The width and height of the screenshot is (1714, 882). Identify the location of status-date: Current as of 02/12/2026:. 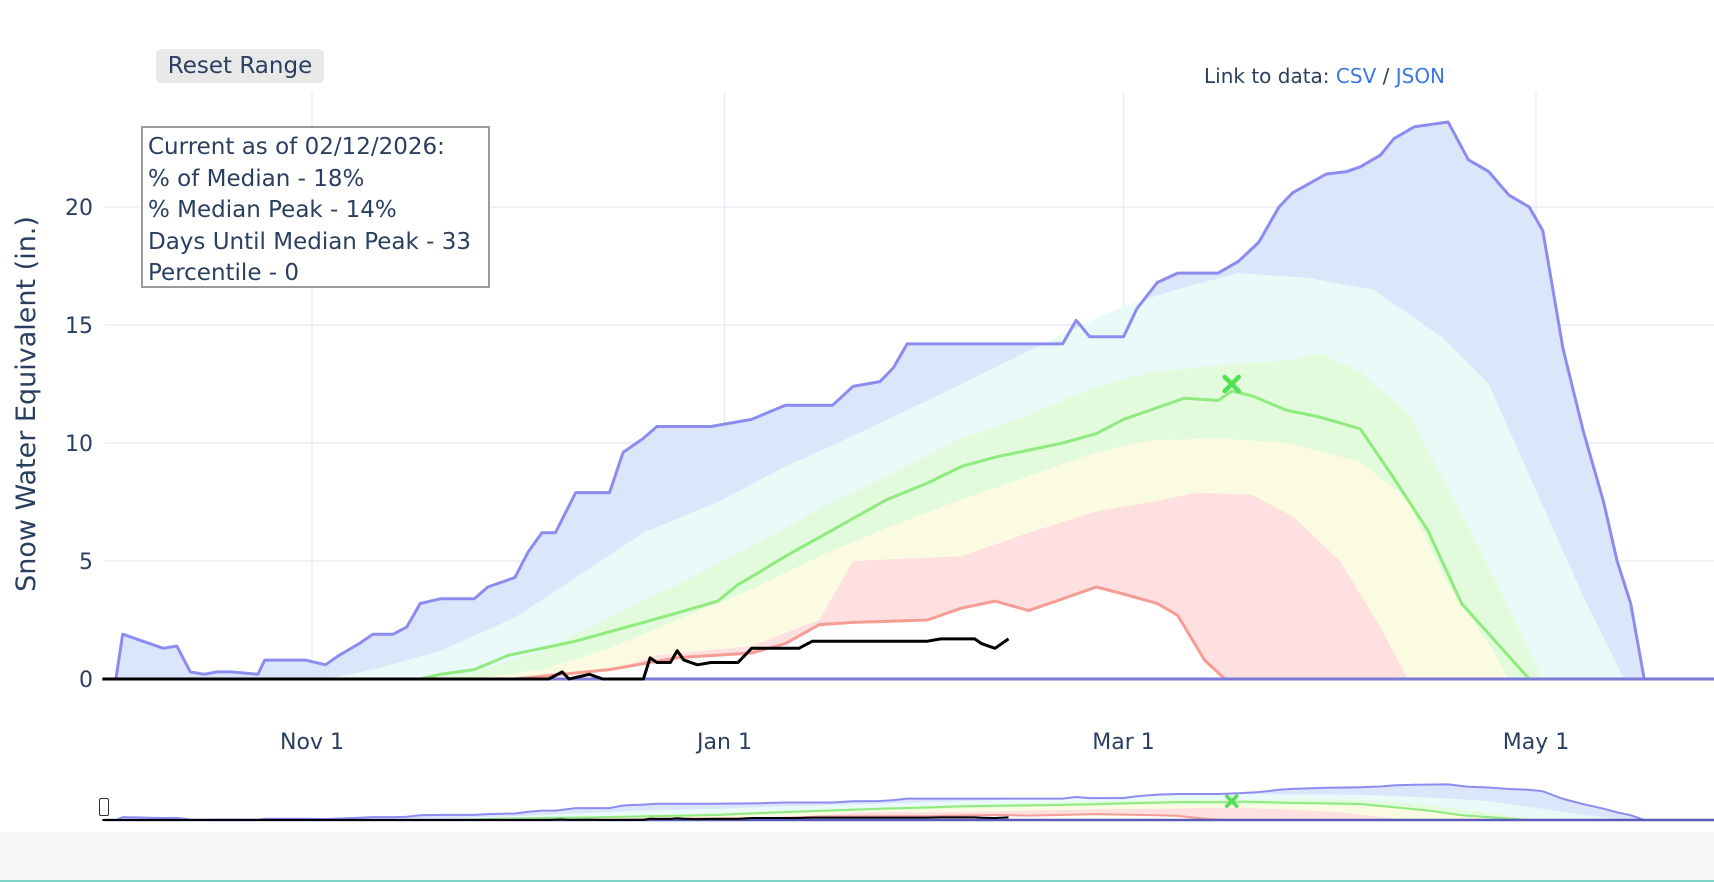
(296, 147).